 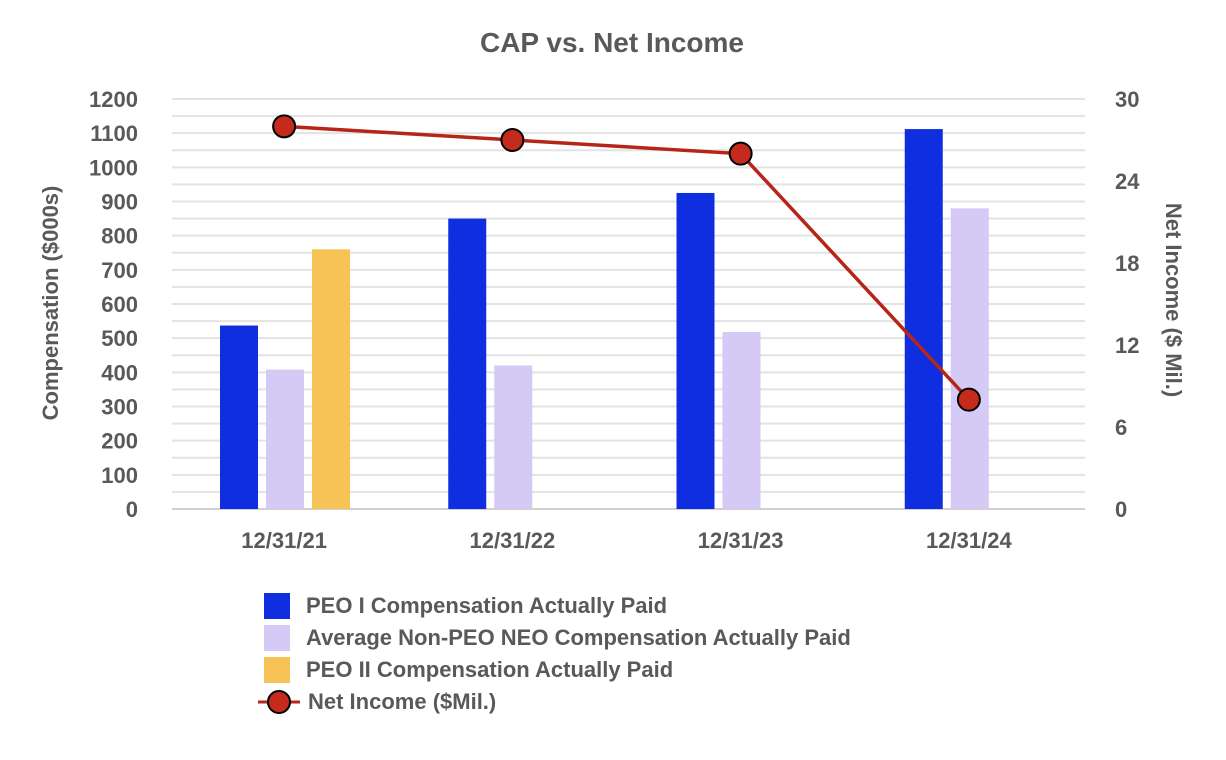 I want to click on y-tick-label: 500, so click(x=119, y=338).